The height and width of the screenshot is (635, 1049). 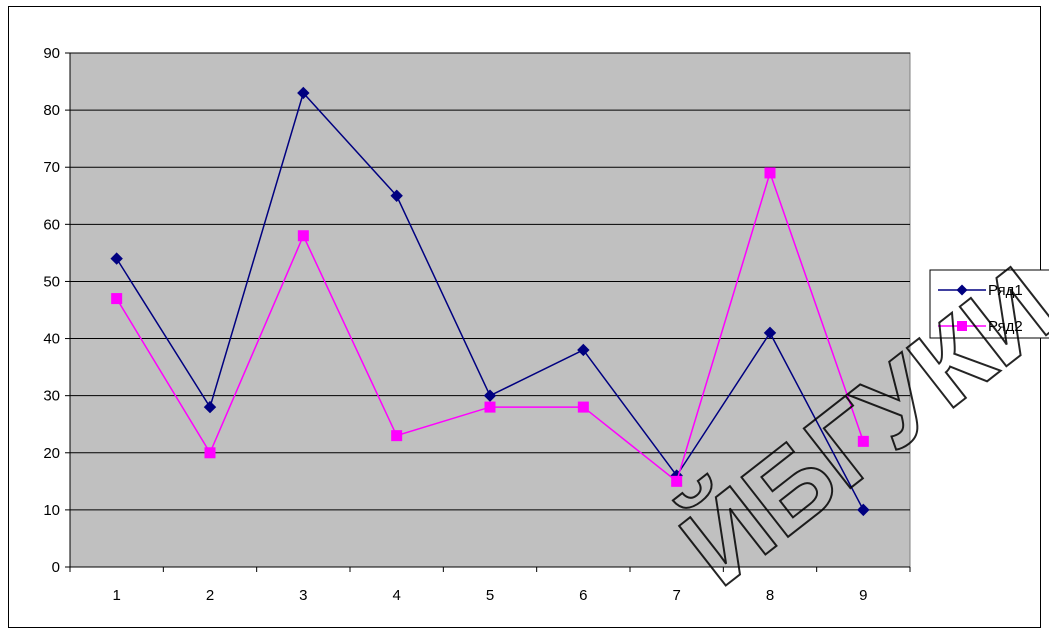 What do you see at coordinates (210, 595) in the screenshot?
I see `x-tick-label: 2` at bounding box center [210, 595].